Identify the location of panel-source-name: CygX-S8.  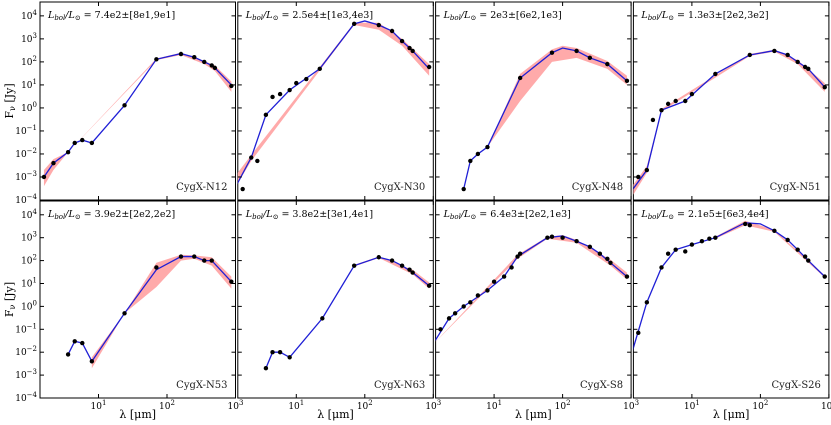
(601, 385).